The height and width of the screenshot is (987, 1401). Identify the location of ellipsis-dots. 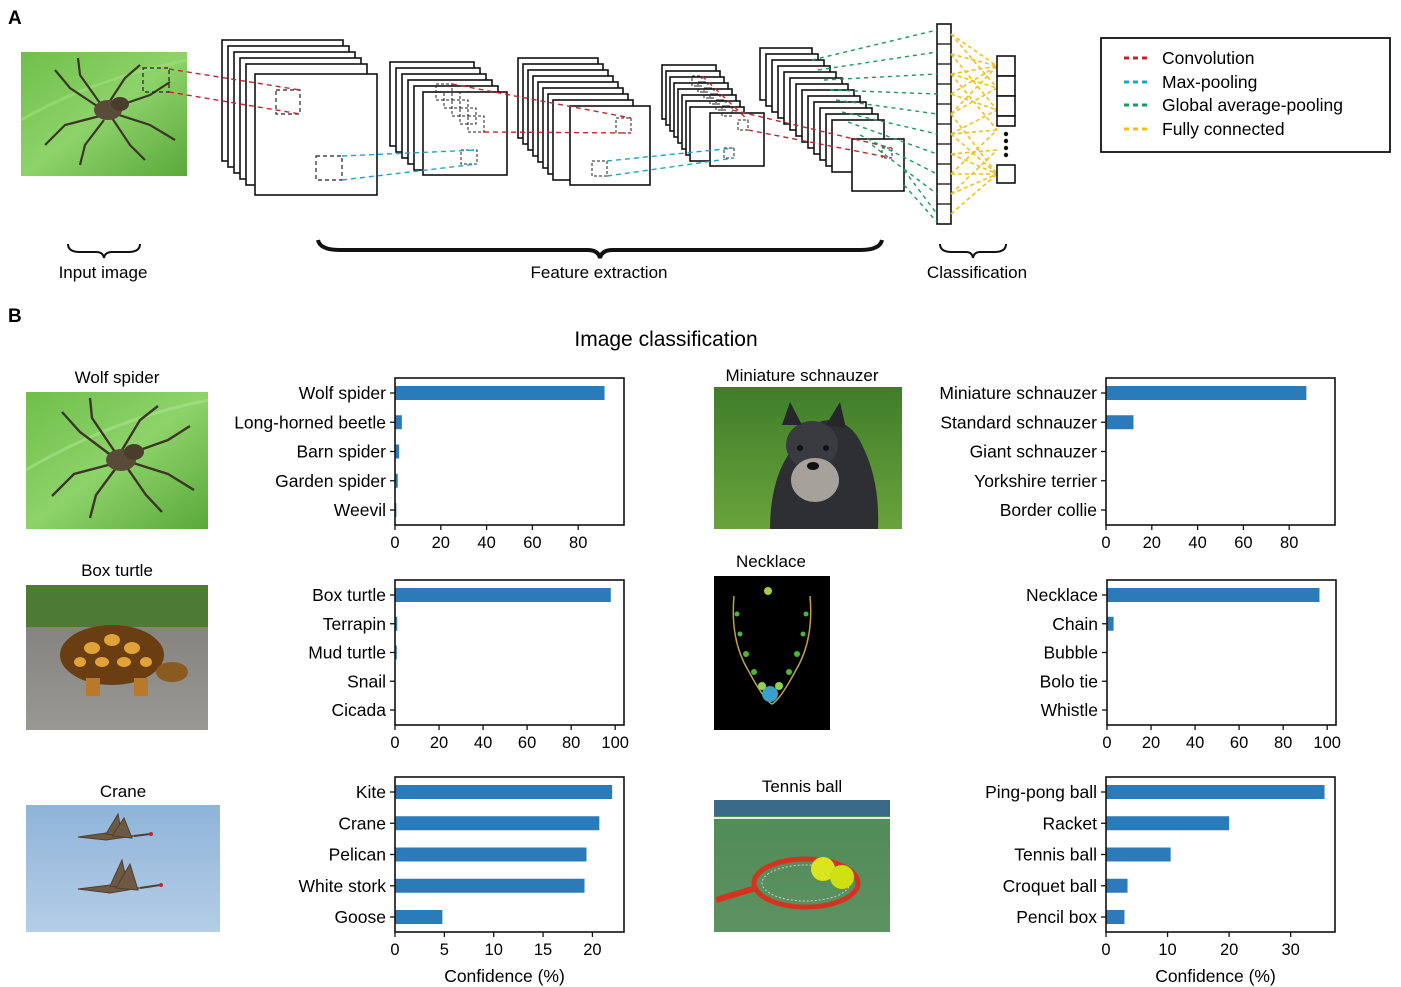
(1006, 144).